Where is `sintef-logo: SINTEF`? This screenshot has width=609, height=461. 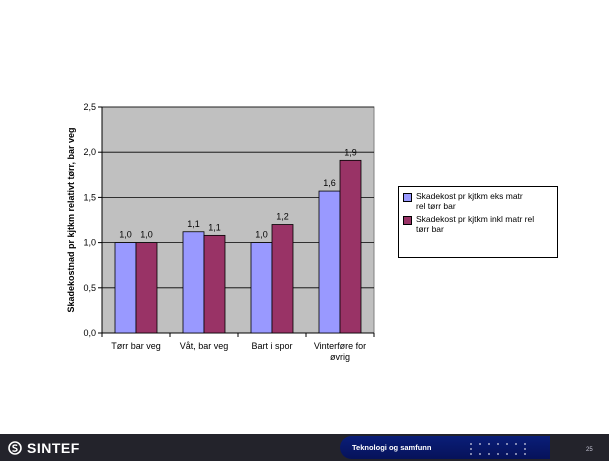 sintef-logo: SINTEF is located at coordinates (44, 448).